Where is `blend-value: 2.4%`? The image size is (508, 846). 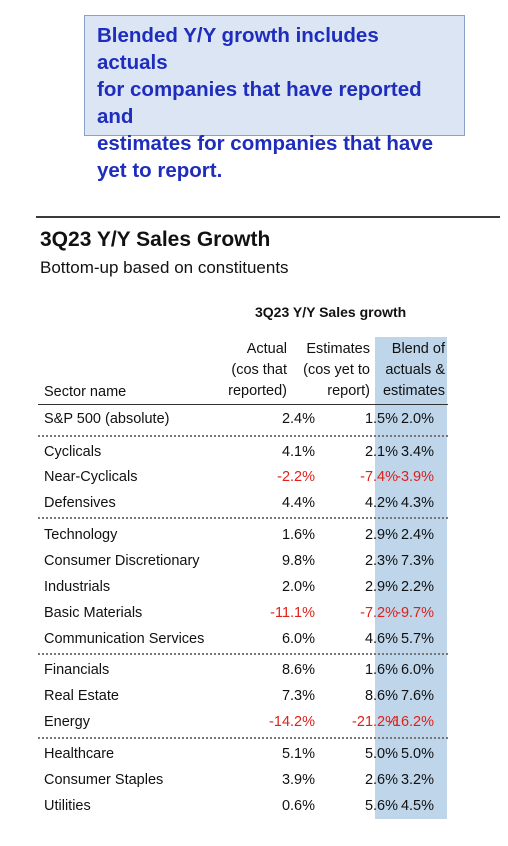
blend-value: 2.4% is located at coordinates (417, 535).